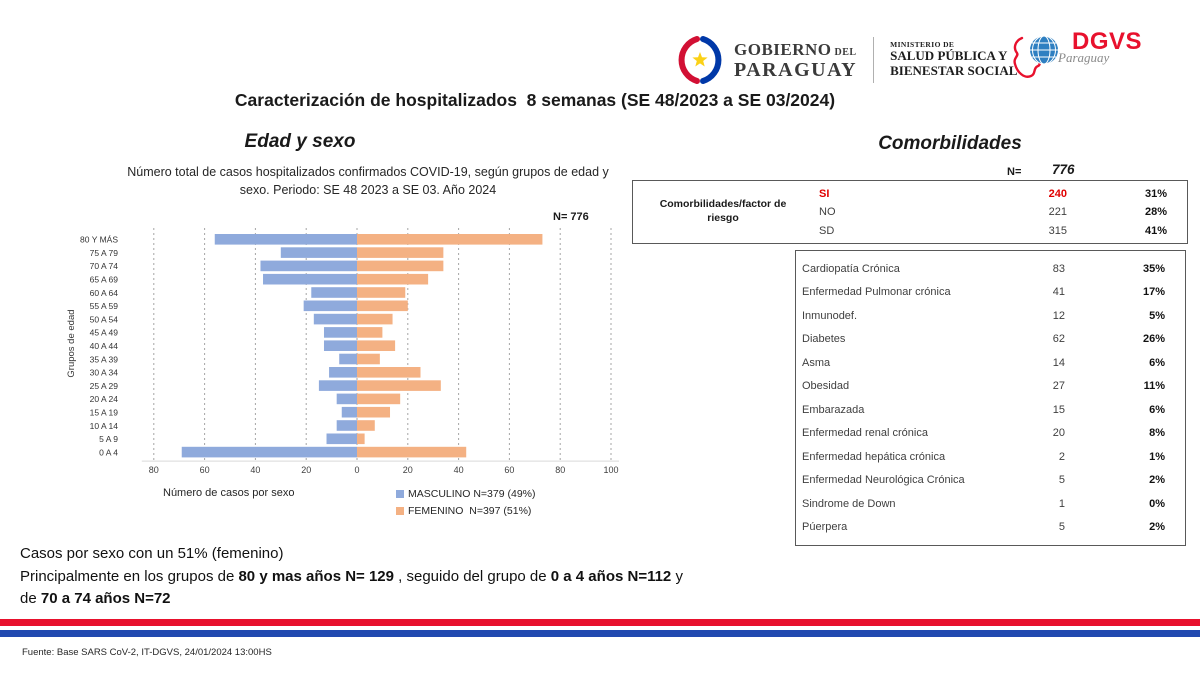  What do you see at coordinates (600, 633) in the screenshot?
I see `flag-stripe-blue` at bounding box center [600, 633].